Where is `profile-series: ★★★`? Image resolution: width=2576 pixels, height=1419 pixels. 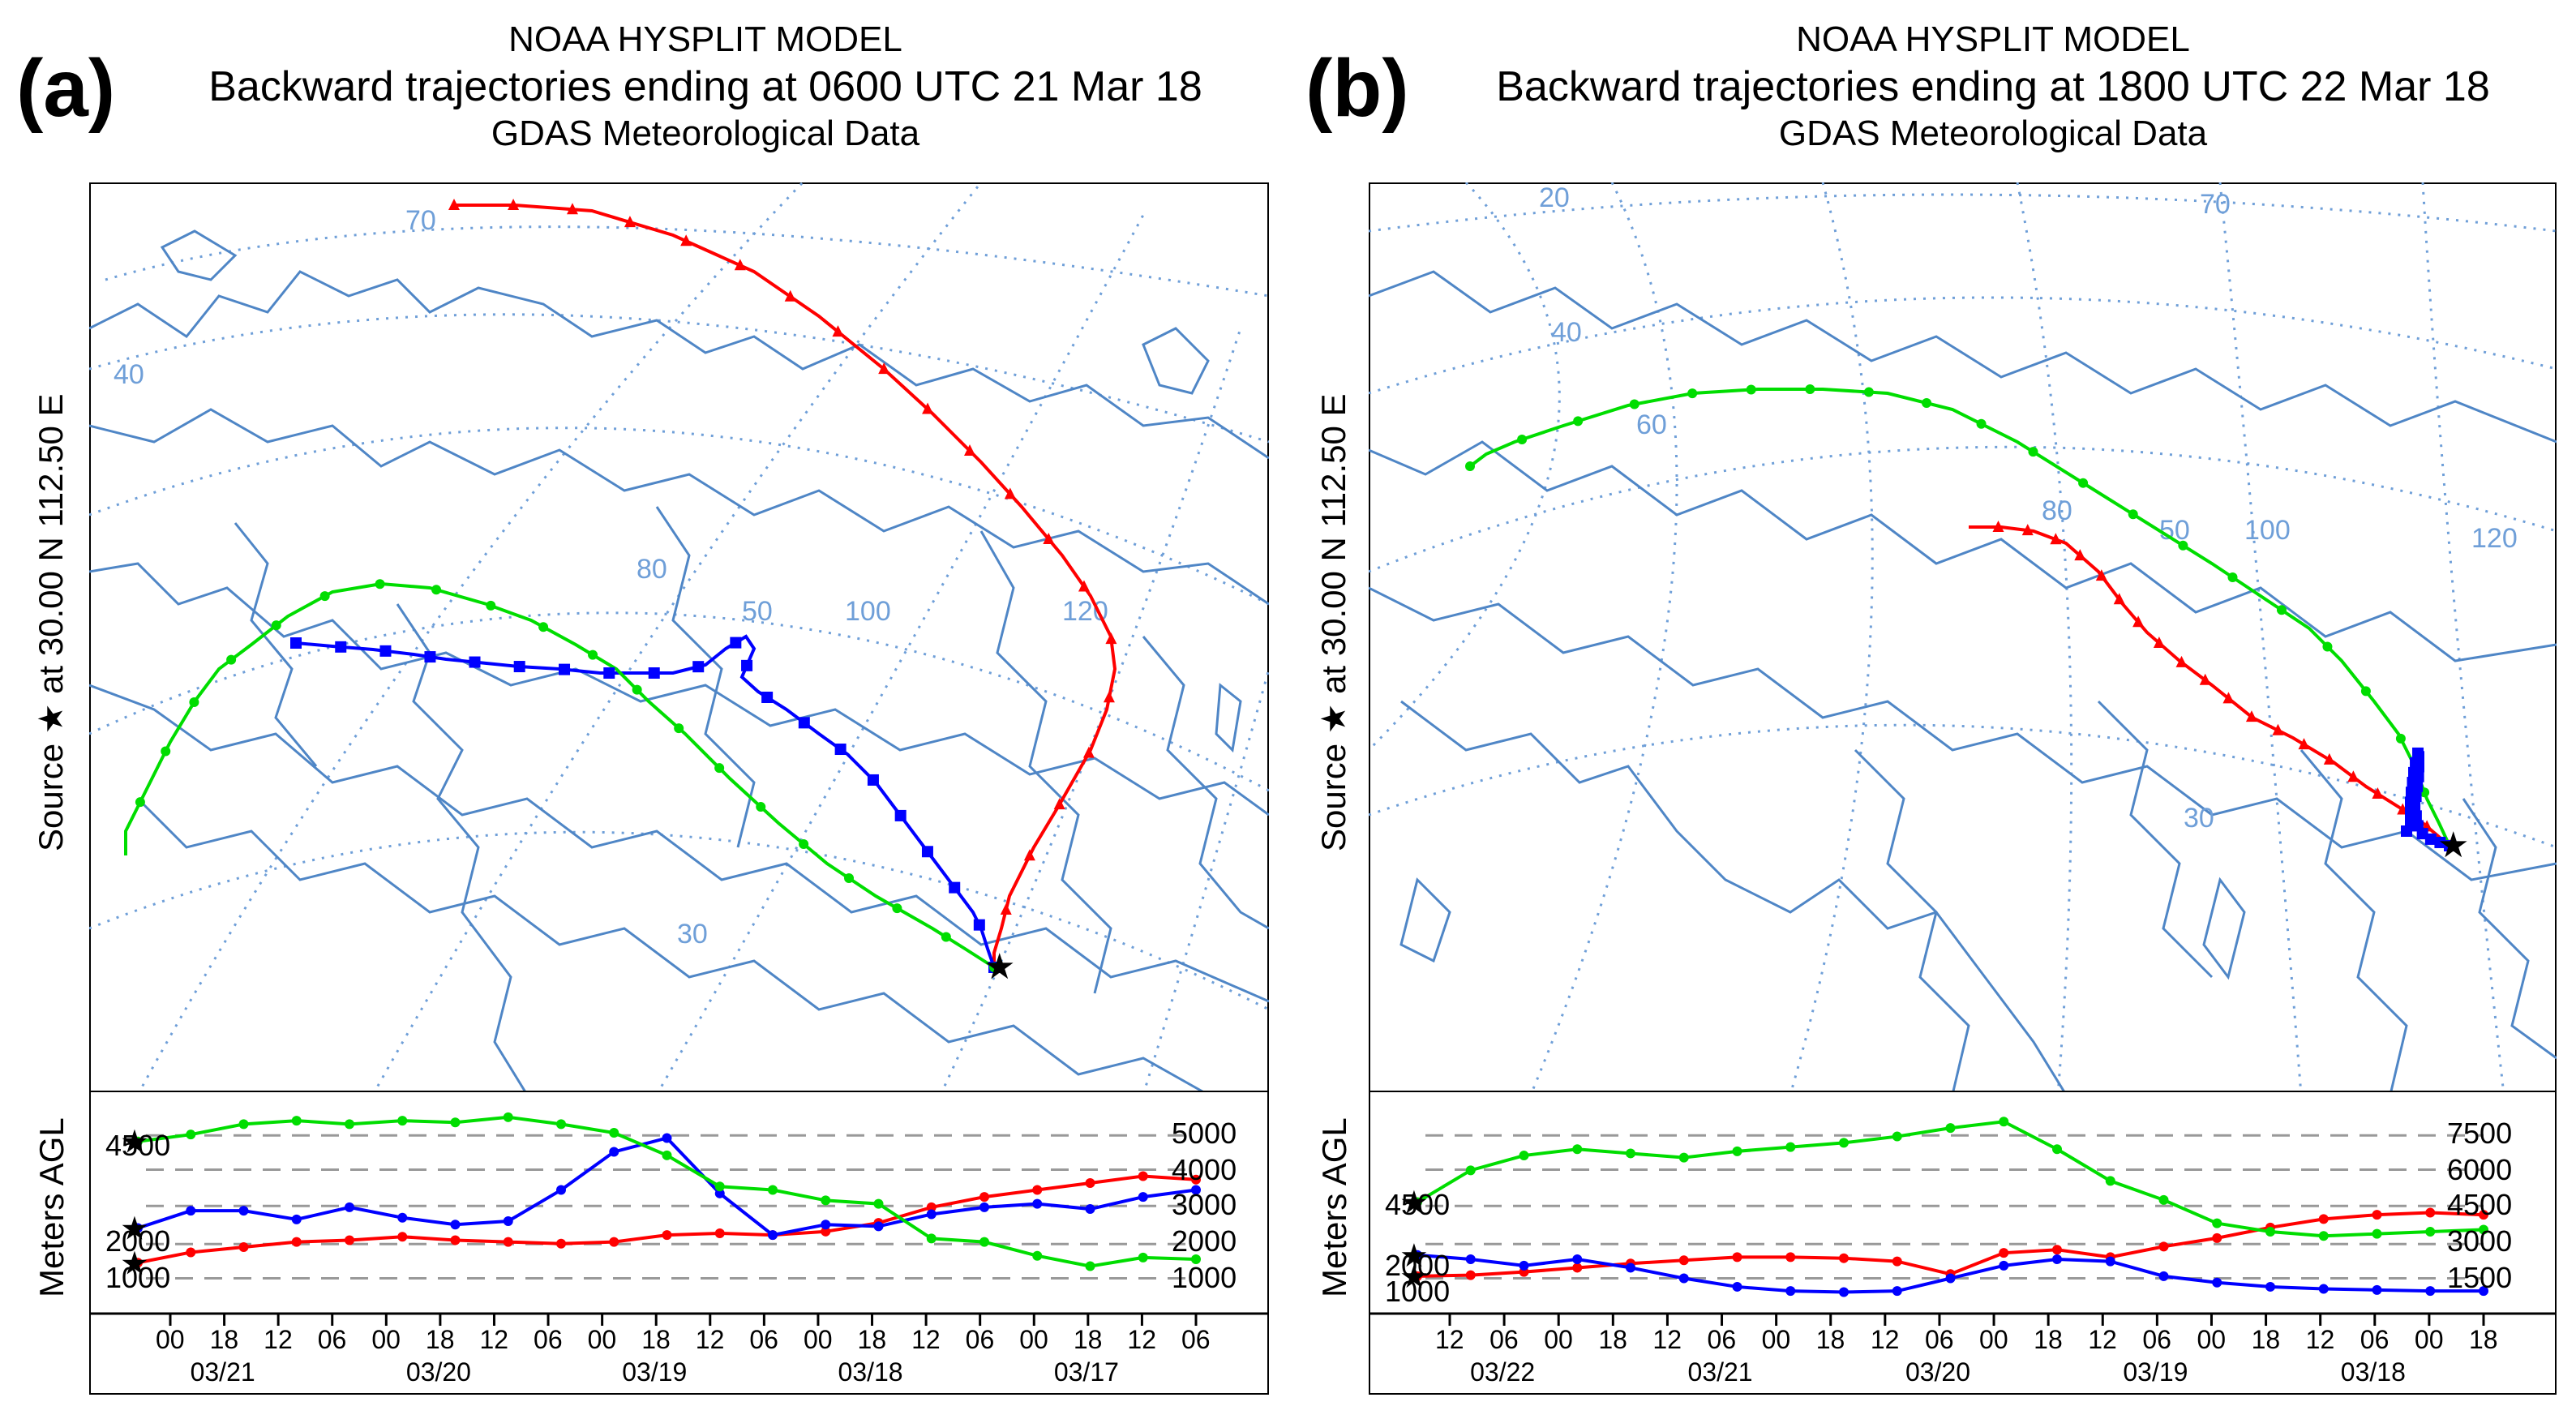
profile-series: ★★★ is located at coordinates (660, 1196).